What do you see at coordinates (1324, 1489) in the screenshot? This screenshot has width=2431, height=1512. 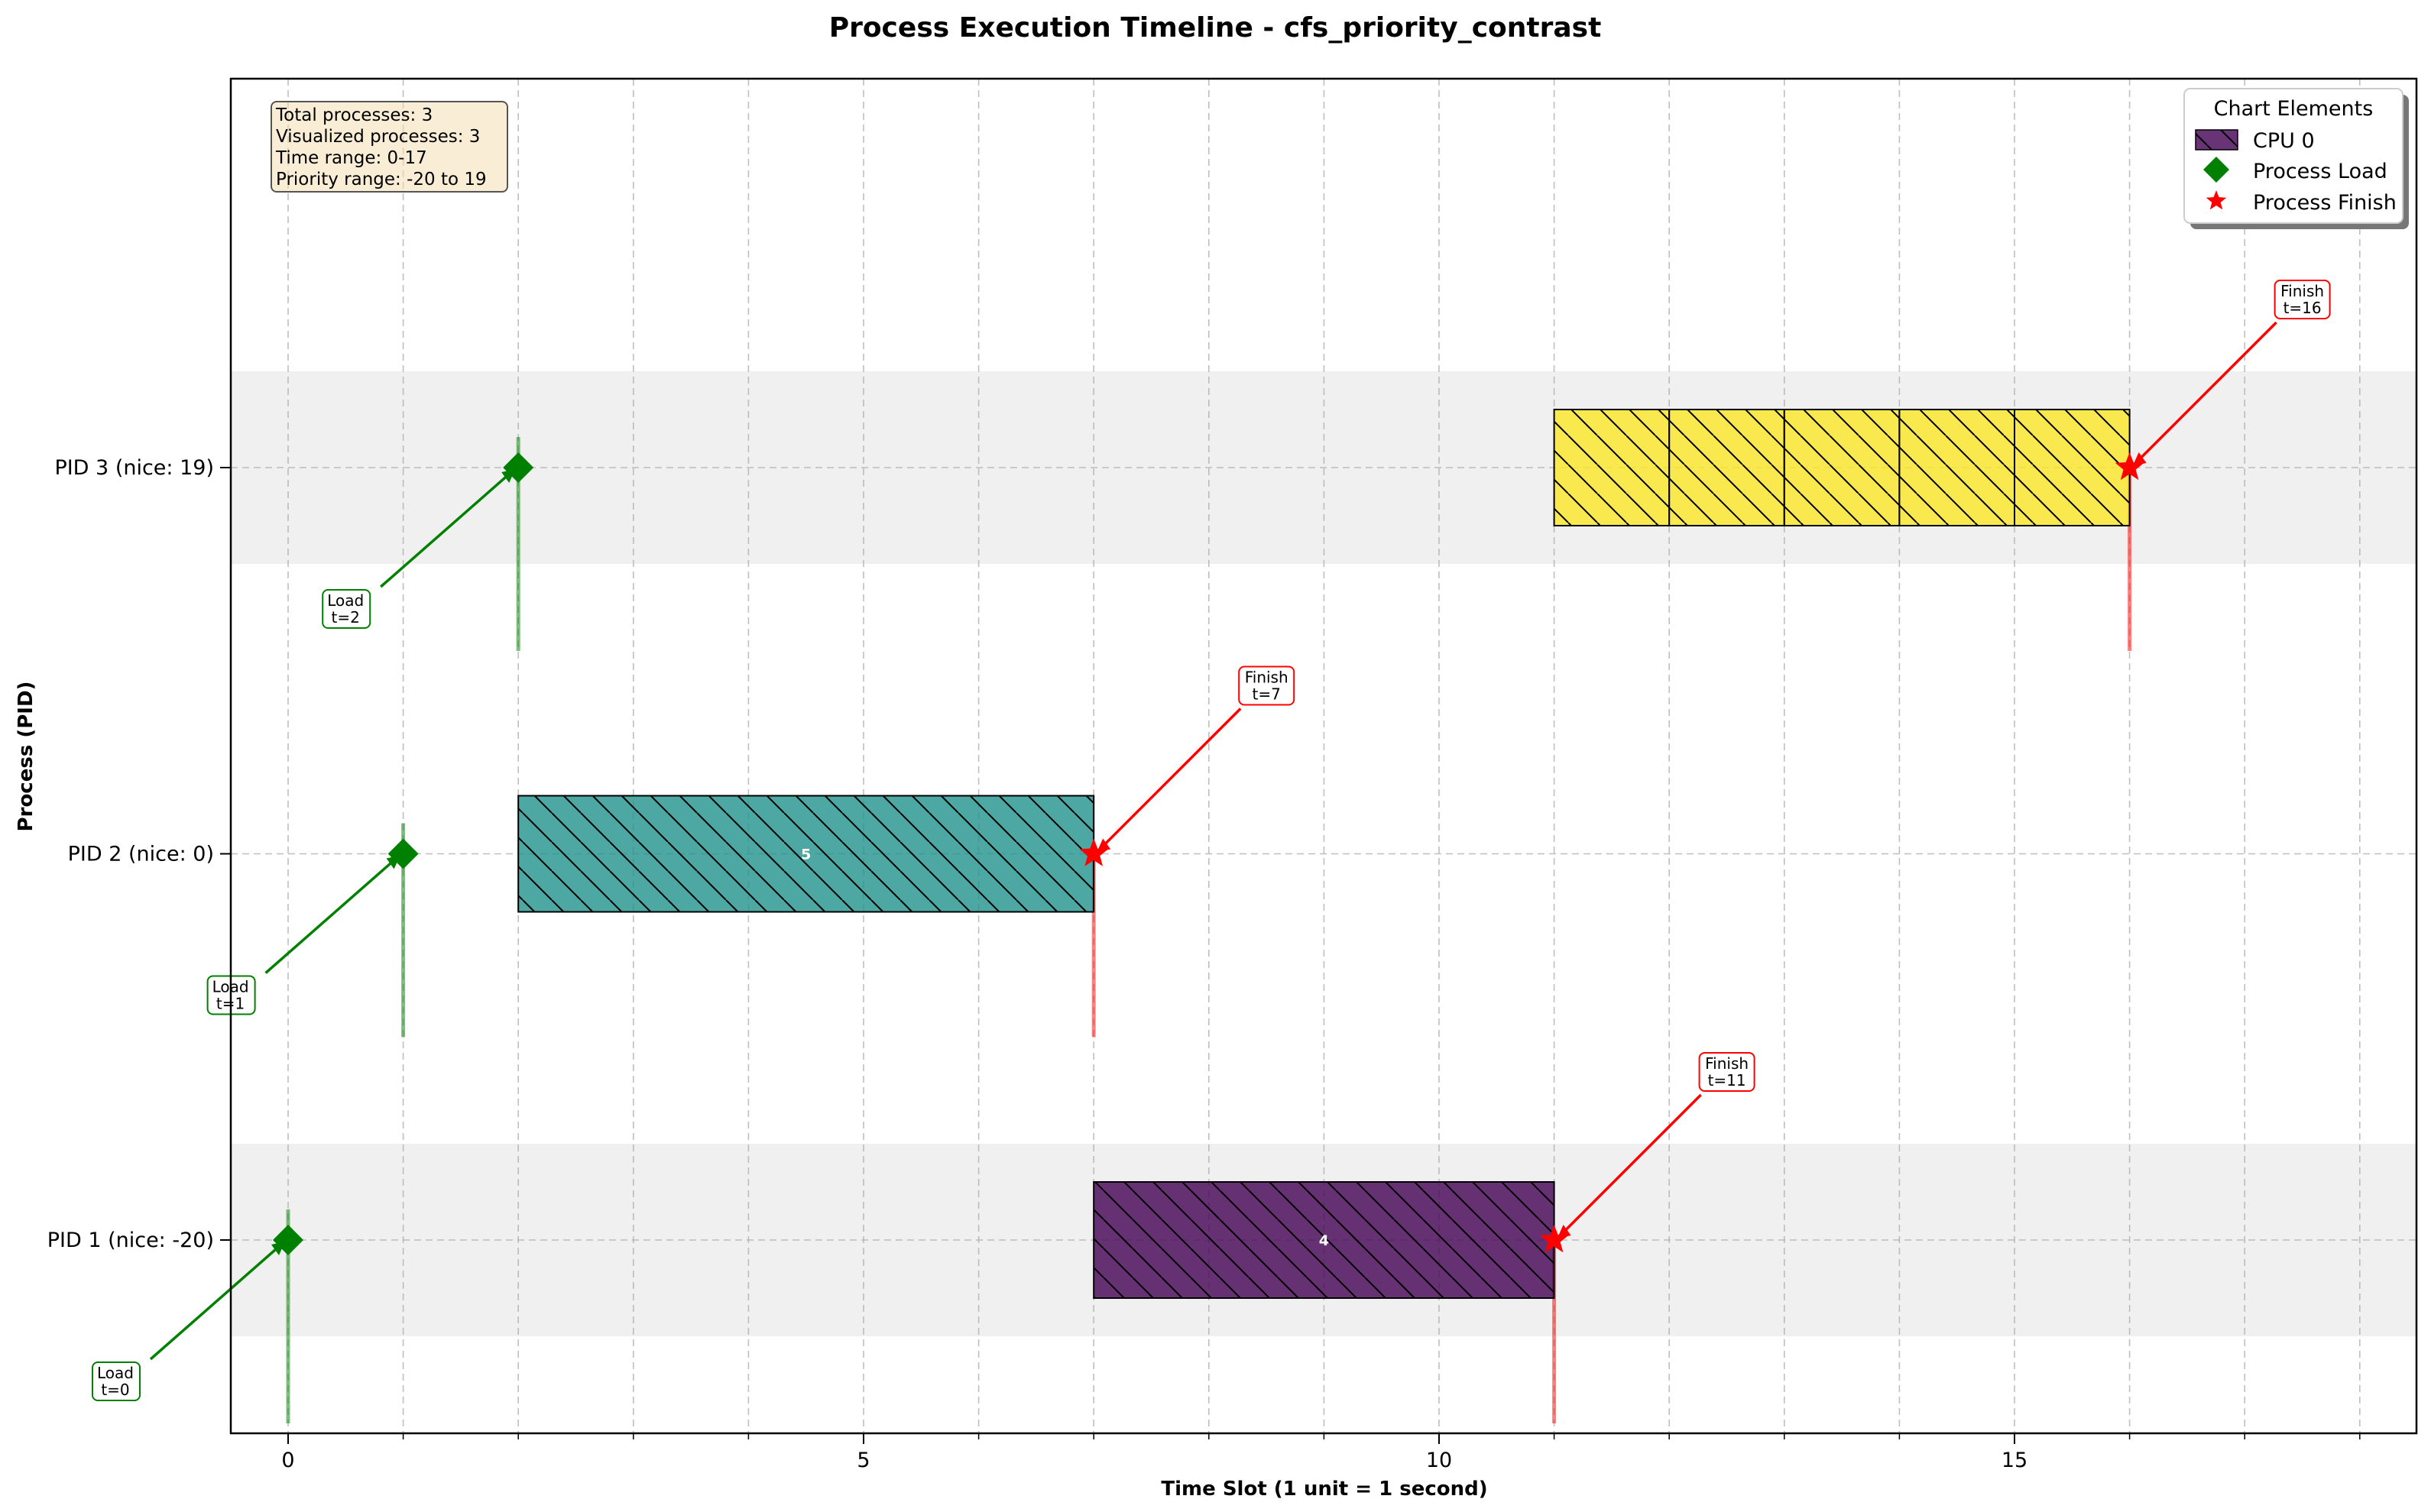 I see `x-axis-label: Time Slot (1 unit = 1 second)` at bounding box center [1324, 1489].